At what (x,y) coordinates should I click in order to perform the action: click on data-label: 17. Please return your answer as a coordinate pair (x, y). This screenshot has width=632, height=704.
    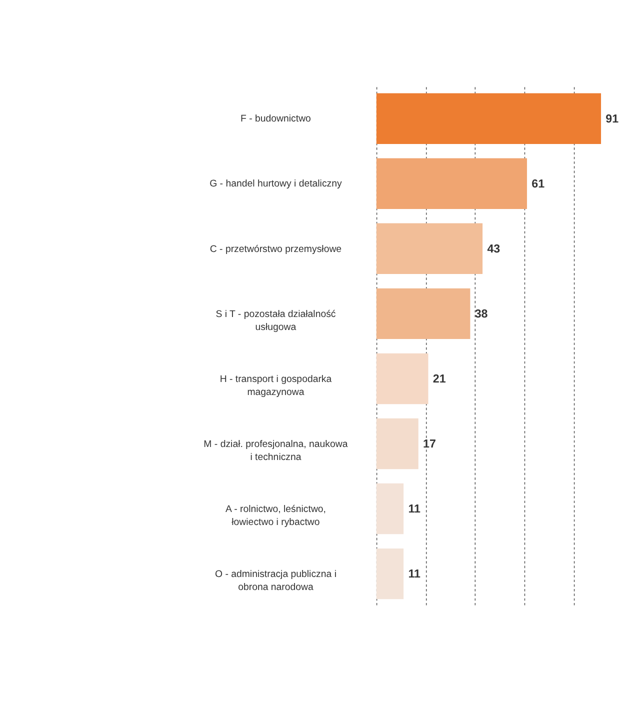
    Looking at the image, I should click on (429, 444).